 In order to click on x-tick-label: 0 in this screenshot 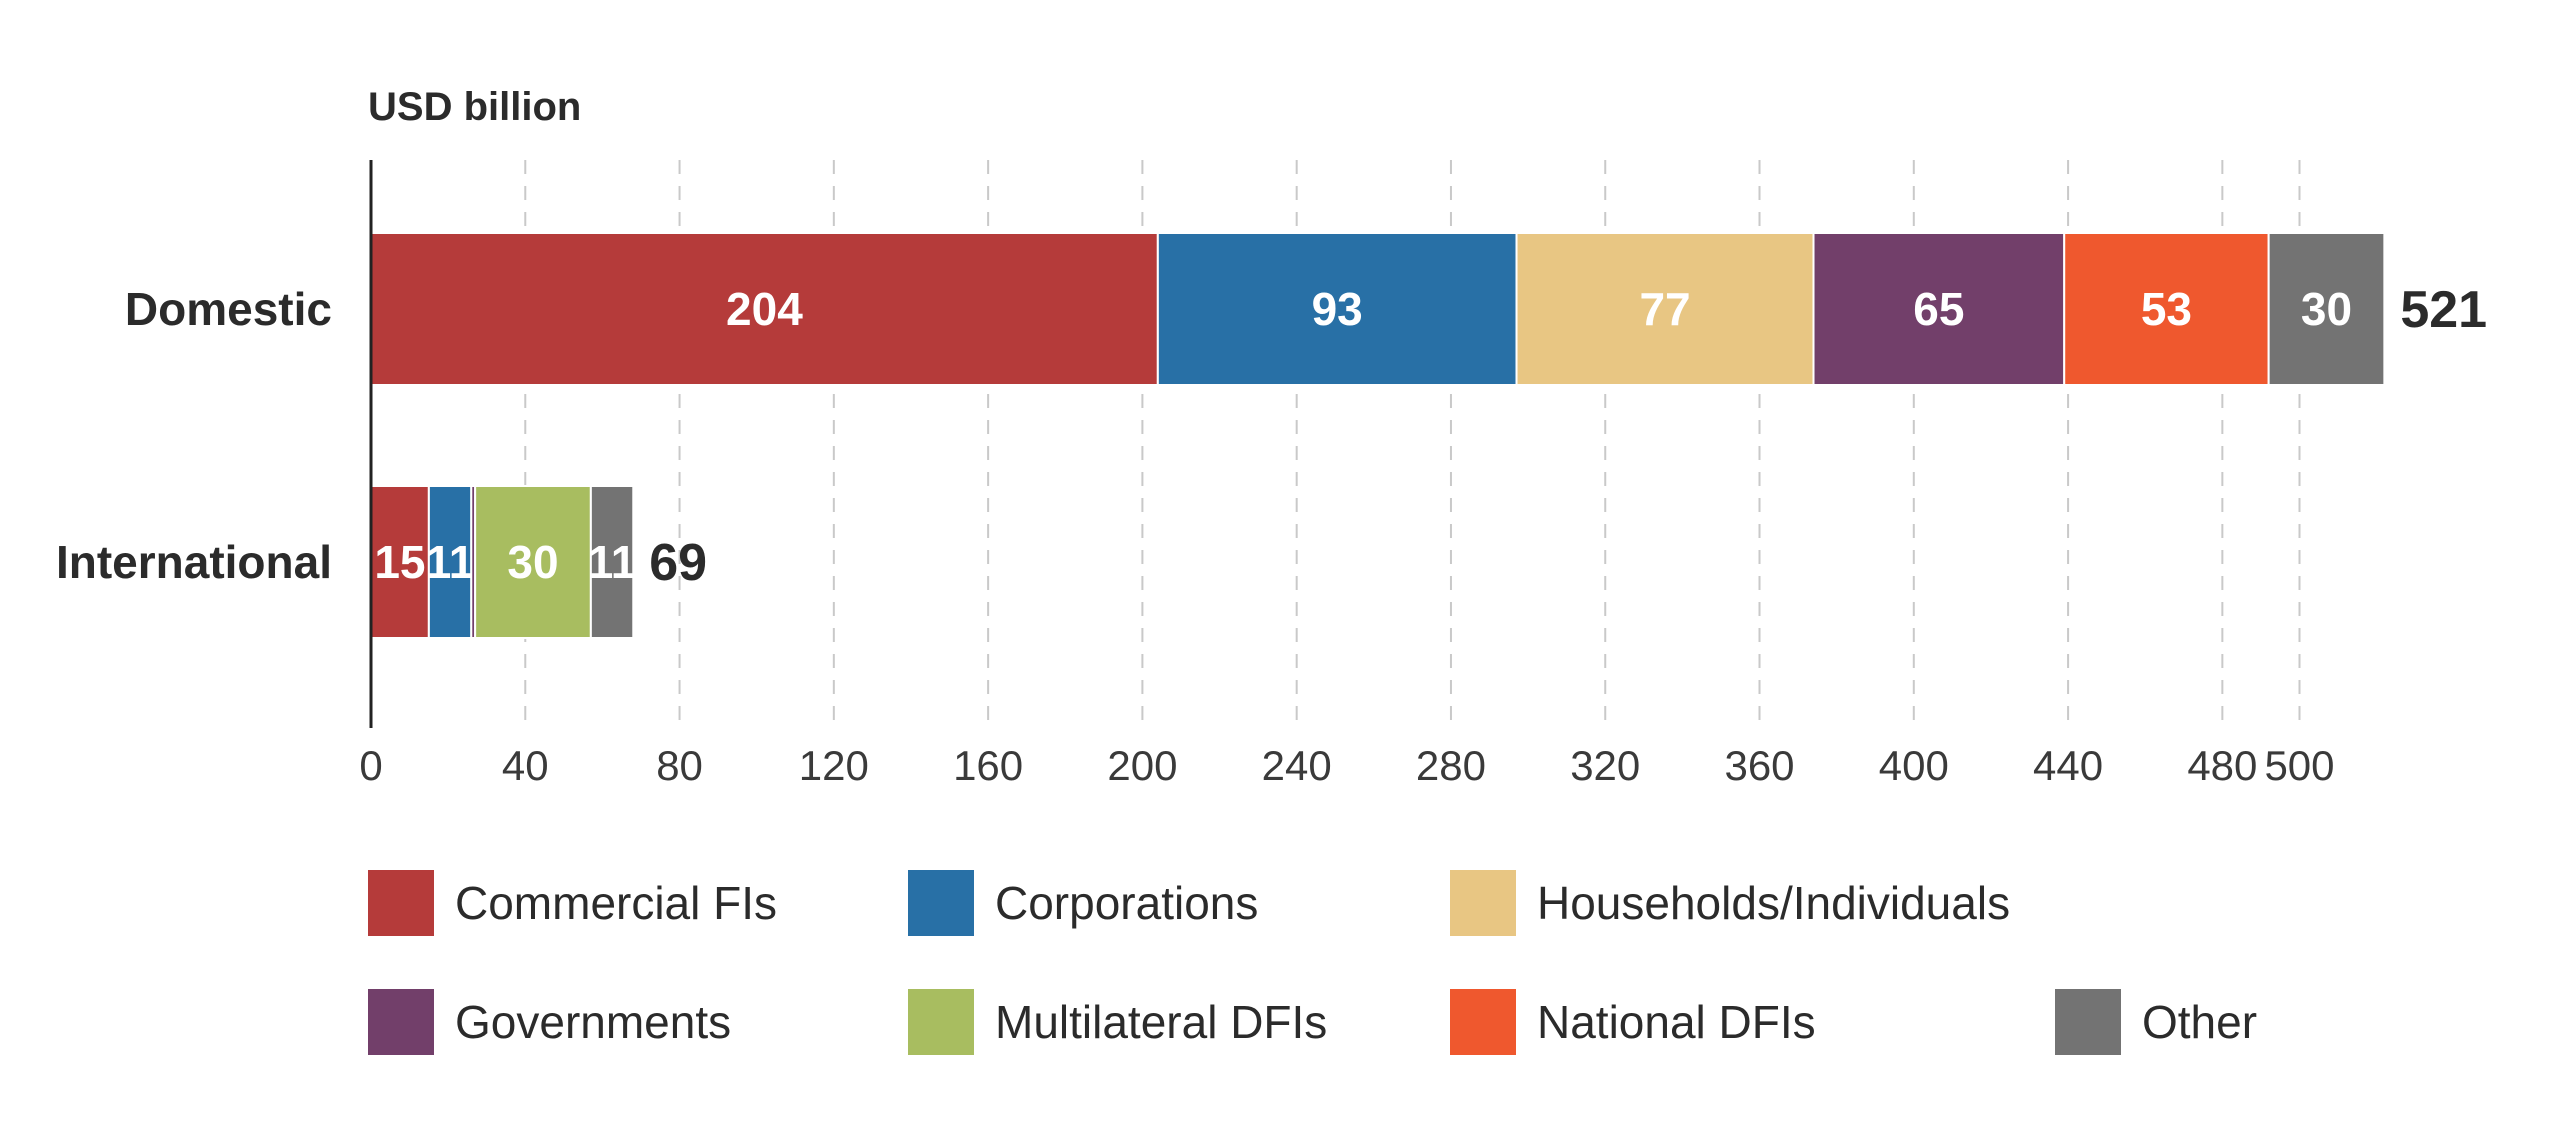, I will do `click(370, 765)`.